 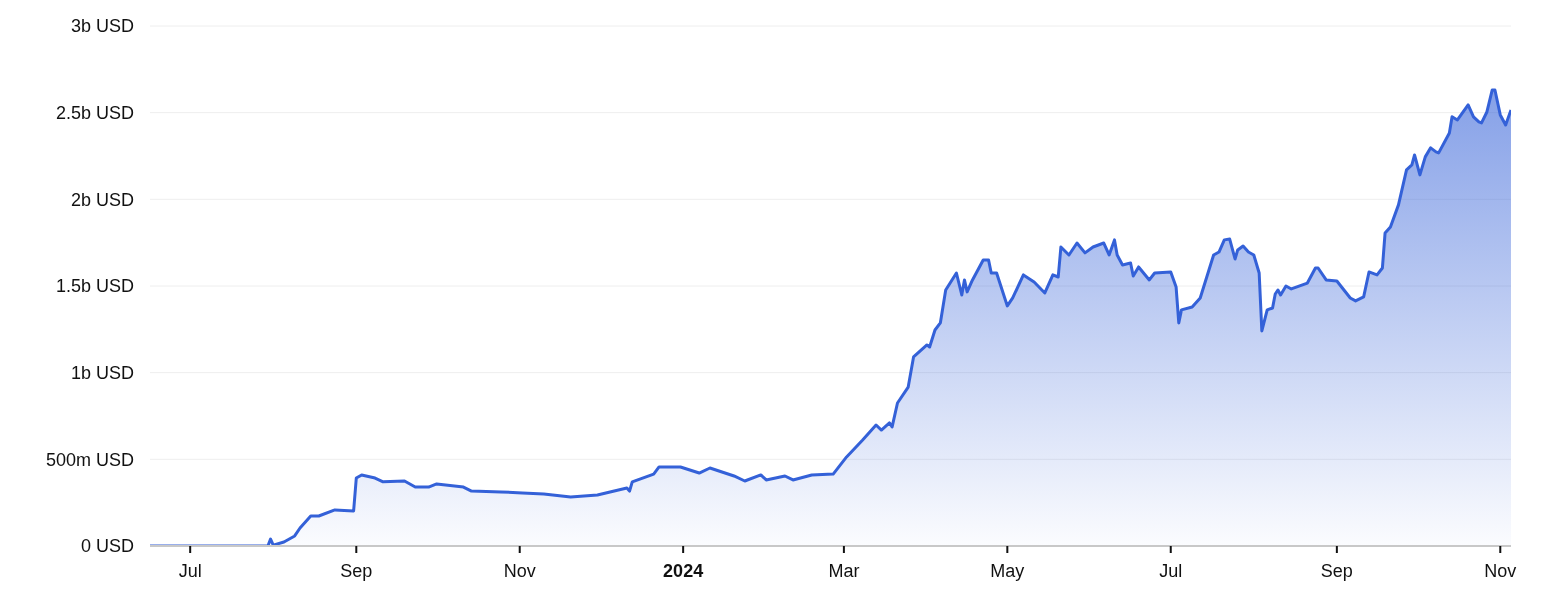 I want to click on y-tick-label: 2b USD, so click(x=102, y=199).